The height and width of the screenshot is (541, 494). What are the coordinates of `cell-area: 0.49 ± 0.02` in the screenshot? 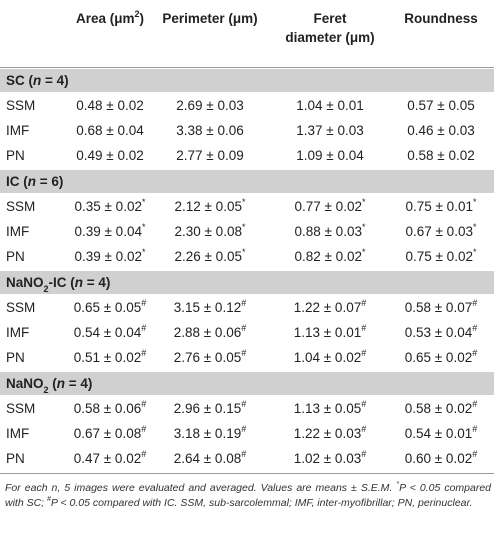 It's located at (110, 155).